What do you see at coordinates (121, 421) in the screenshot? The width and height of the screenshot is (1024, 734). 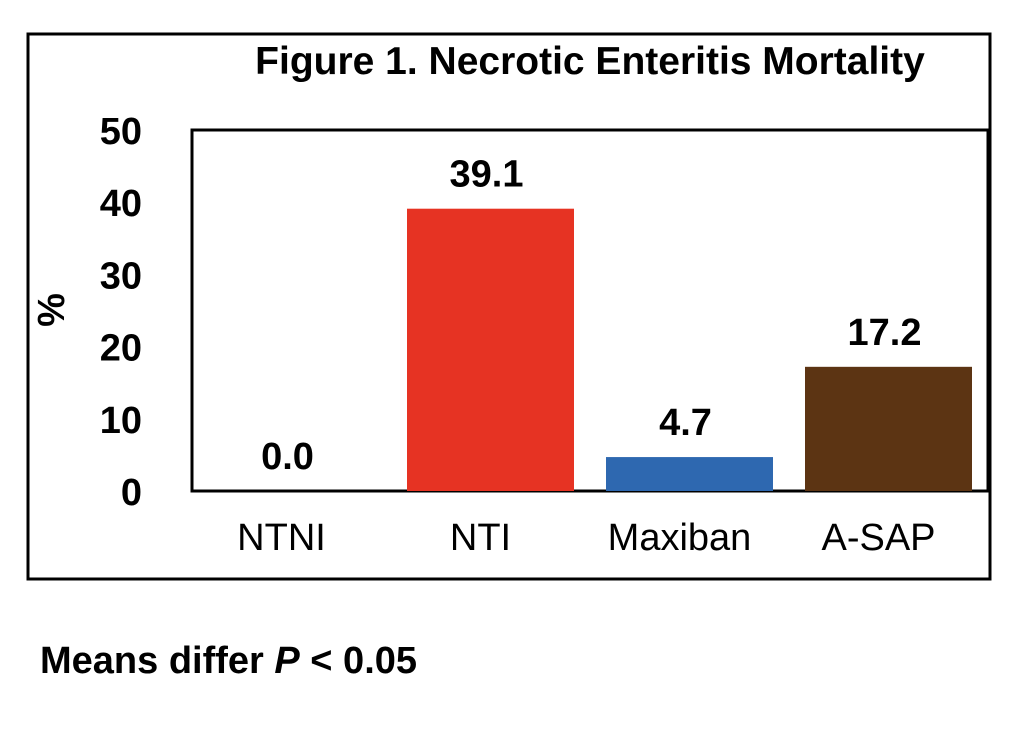 I see `y-tick-label-1: 10` at bounding box center [121, 421].